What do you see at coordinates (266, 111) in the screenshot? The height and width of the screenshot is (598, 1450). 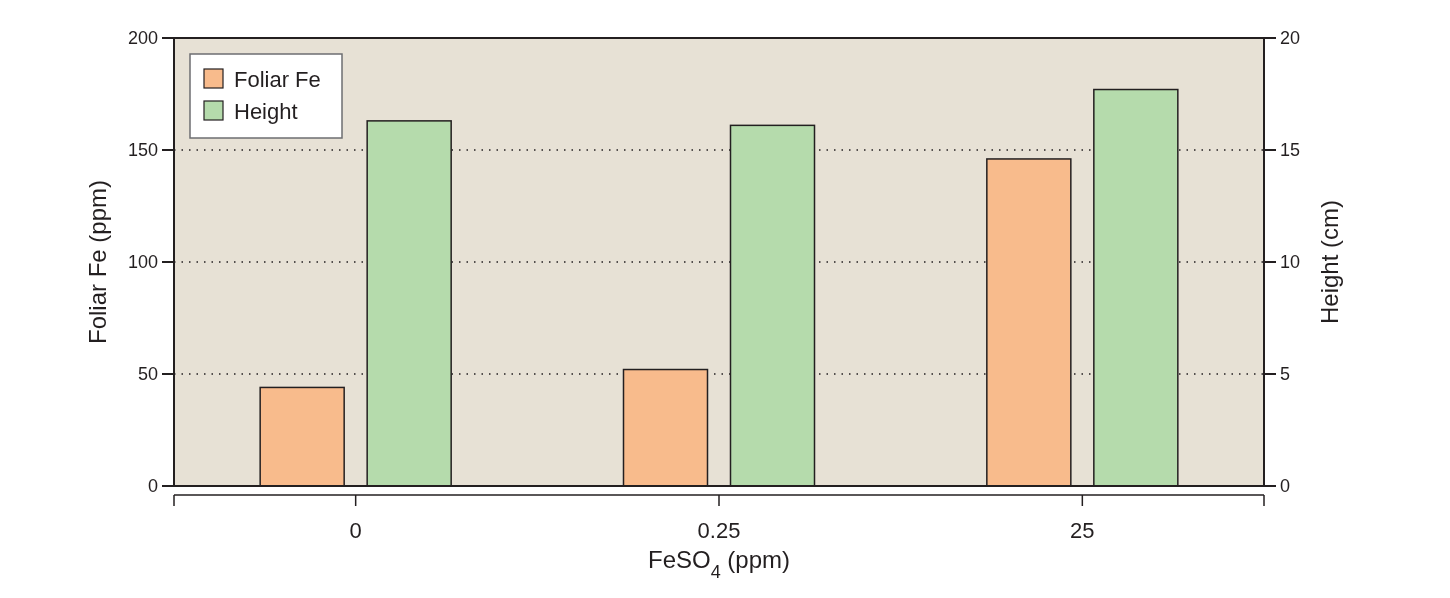 I see `legend-label: Height` at bounding box center [266, 111].